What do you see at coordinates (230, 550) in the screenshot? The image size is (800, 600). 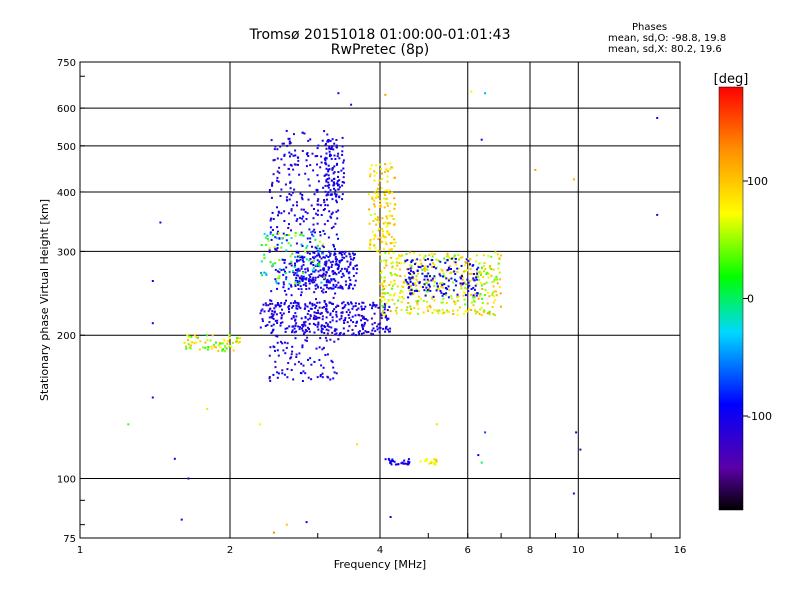 I see `x-tick-label: 2` at bounding box center [230, 550].